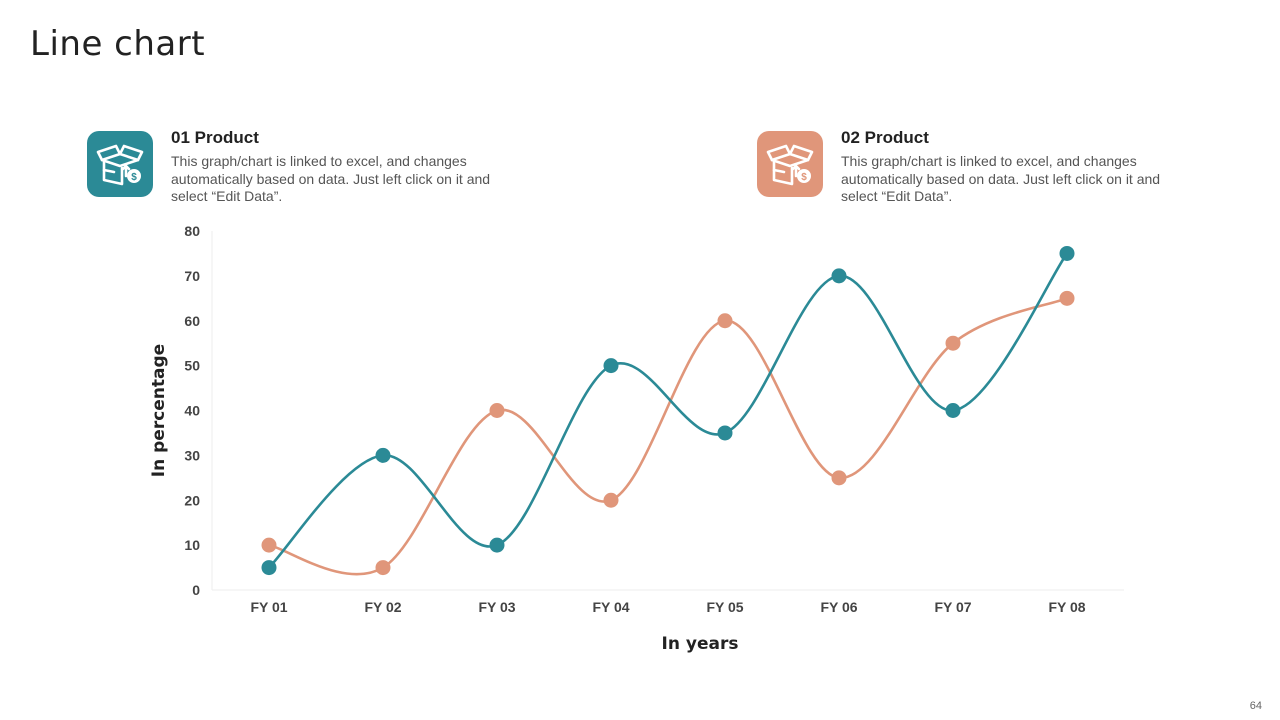 The width and height of the screenshot is (1280, 720). What do you see at coordinates (192, 545) in the screenshot?
I see `y-tick-label: 10` at bounding box center [192, 545].